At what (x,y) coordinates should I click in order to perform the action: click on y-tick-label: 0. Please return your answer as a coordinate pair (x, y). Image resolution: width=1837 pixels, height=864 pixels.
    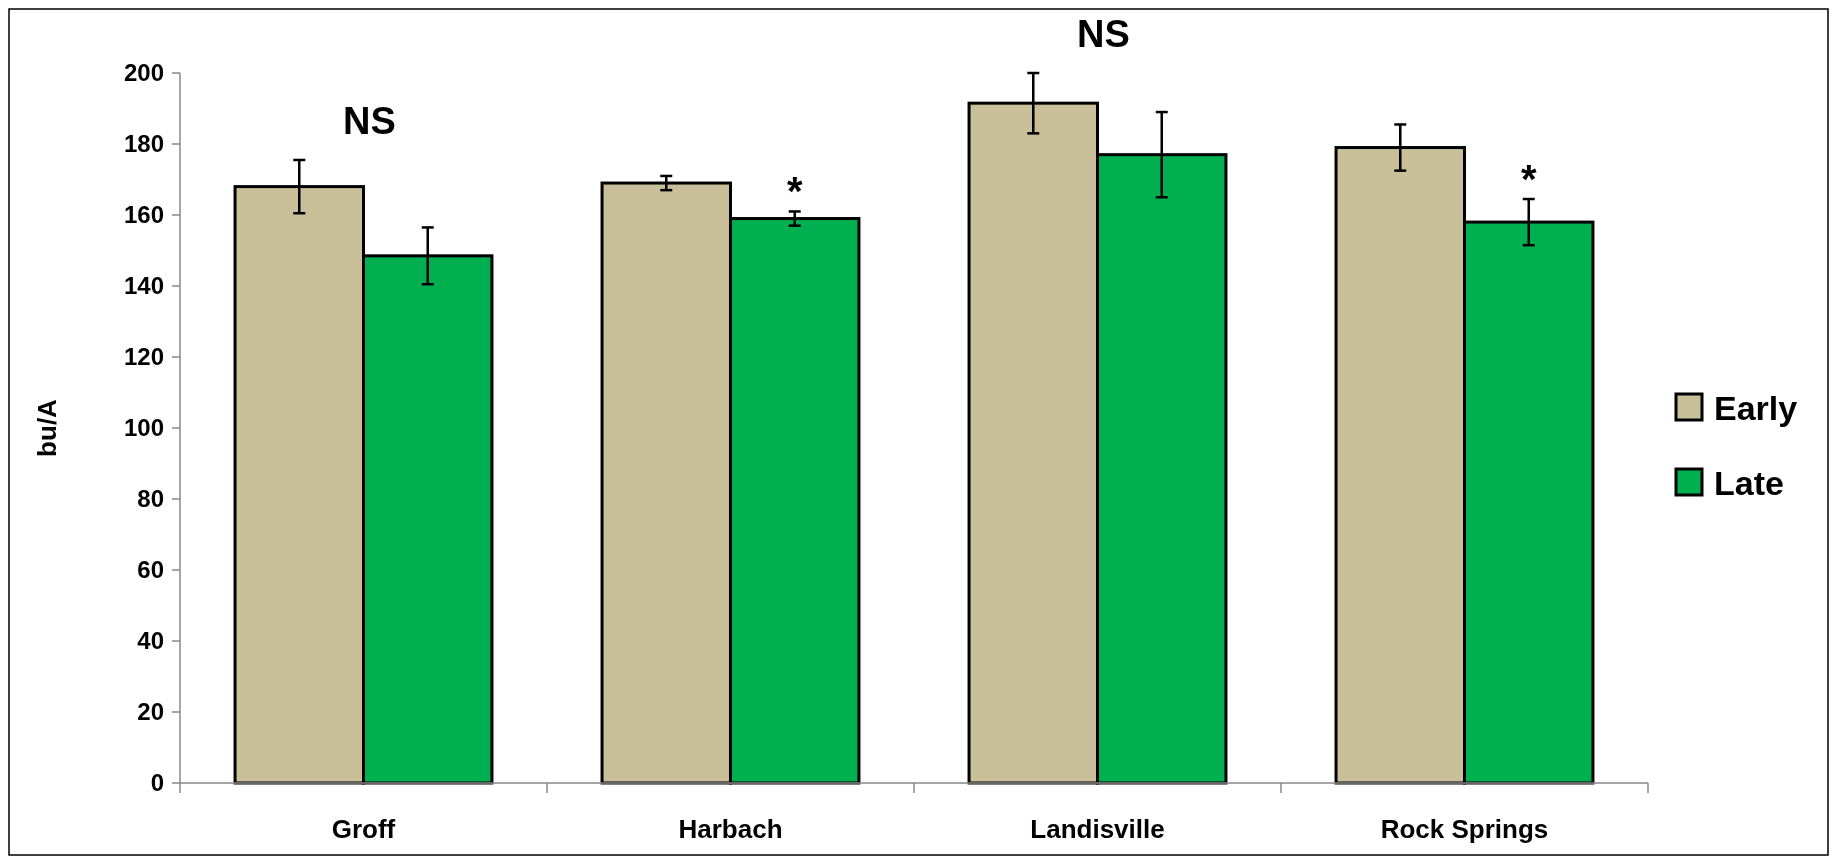
    Looking at the image, I should click on (157, 783).